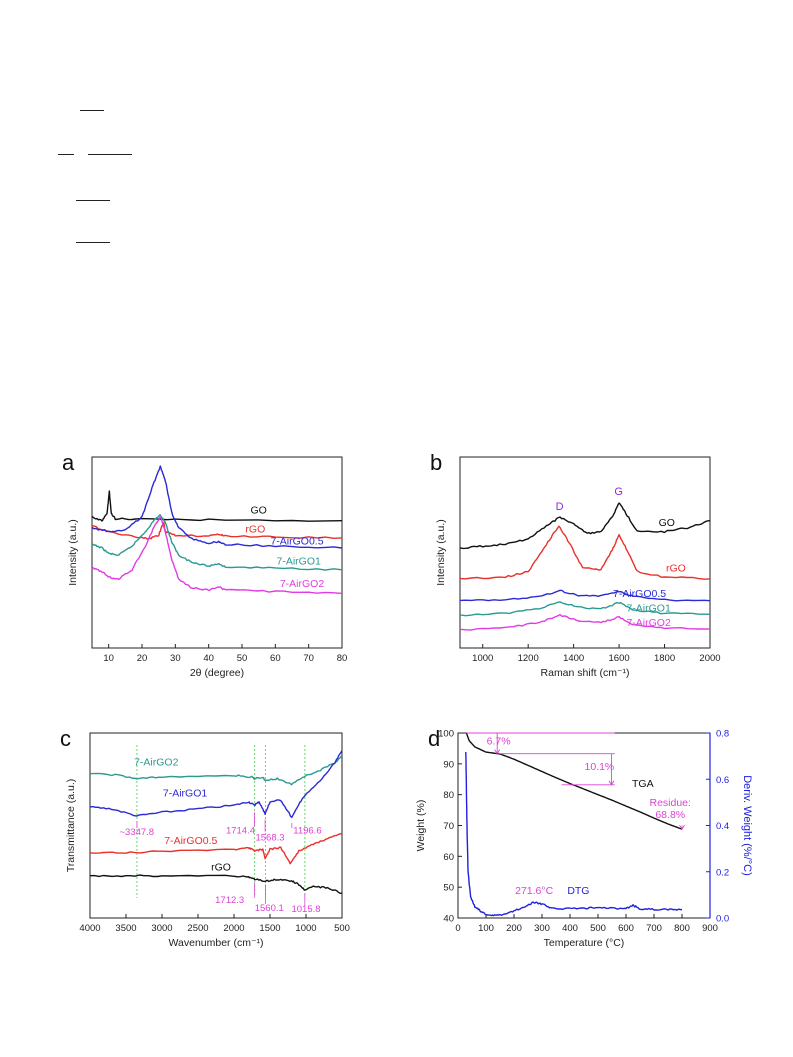  What do you see at coordinates (216, 770) in the screenshot?
I see `series-line-7-airgo2` at bounding box center [216, 770].